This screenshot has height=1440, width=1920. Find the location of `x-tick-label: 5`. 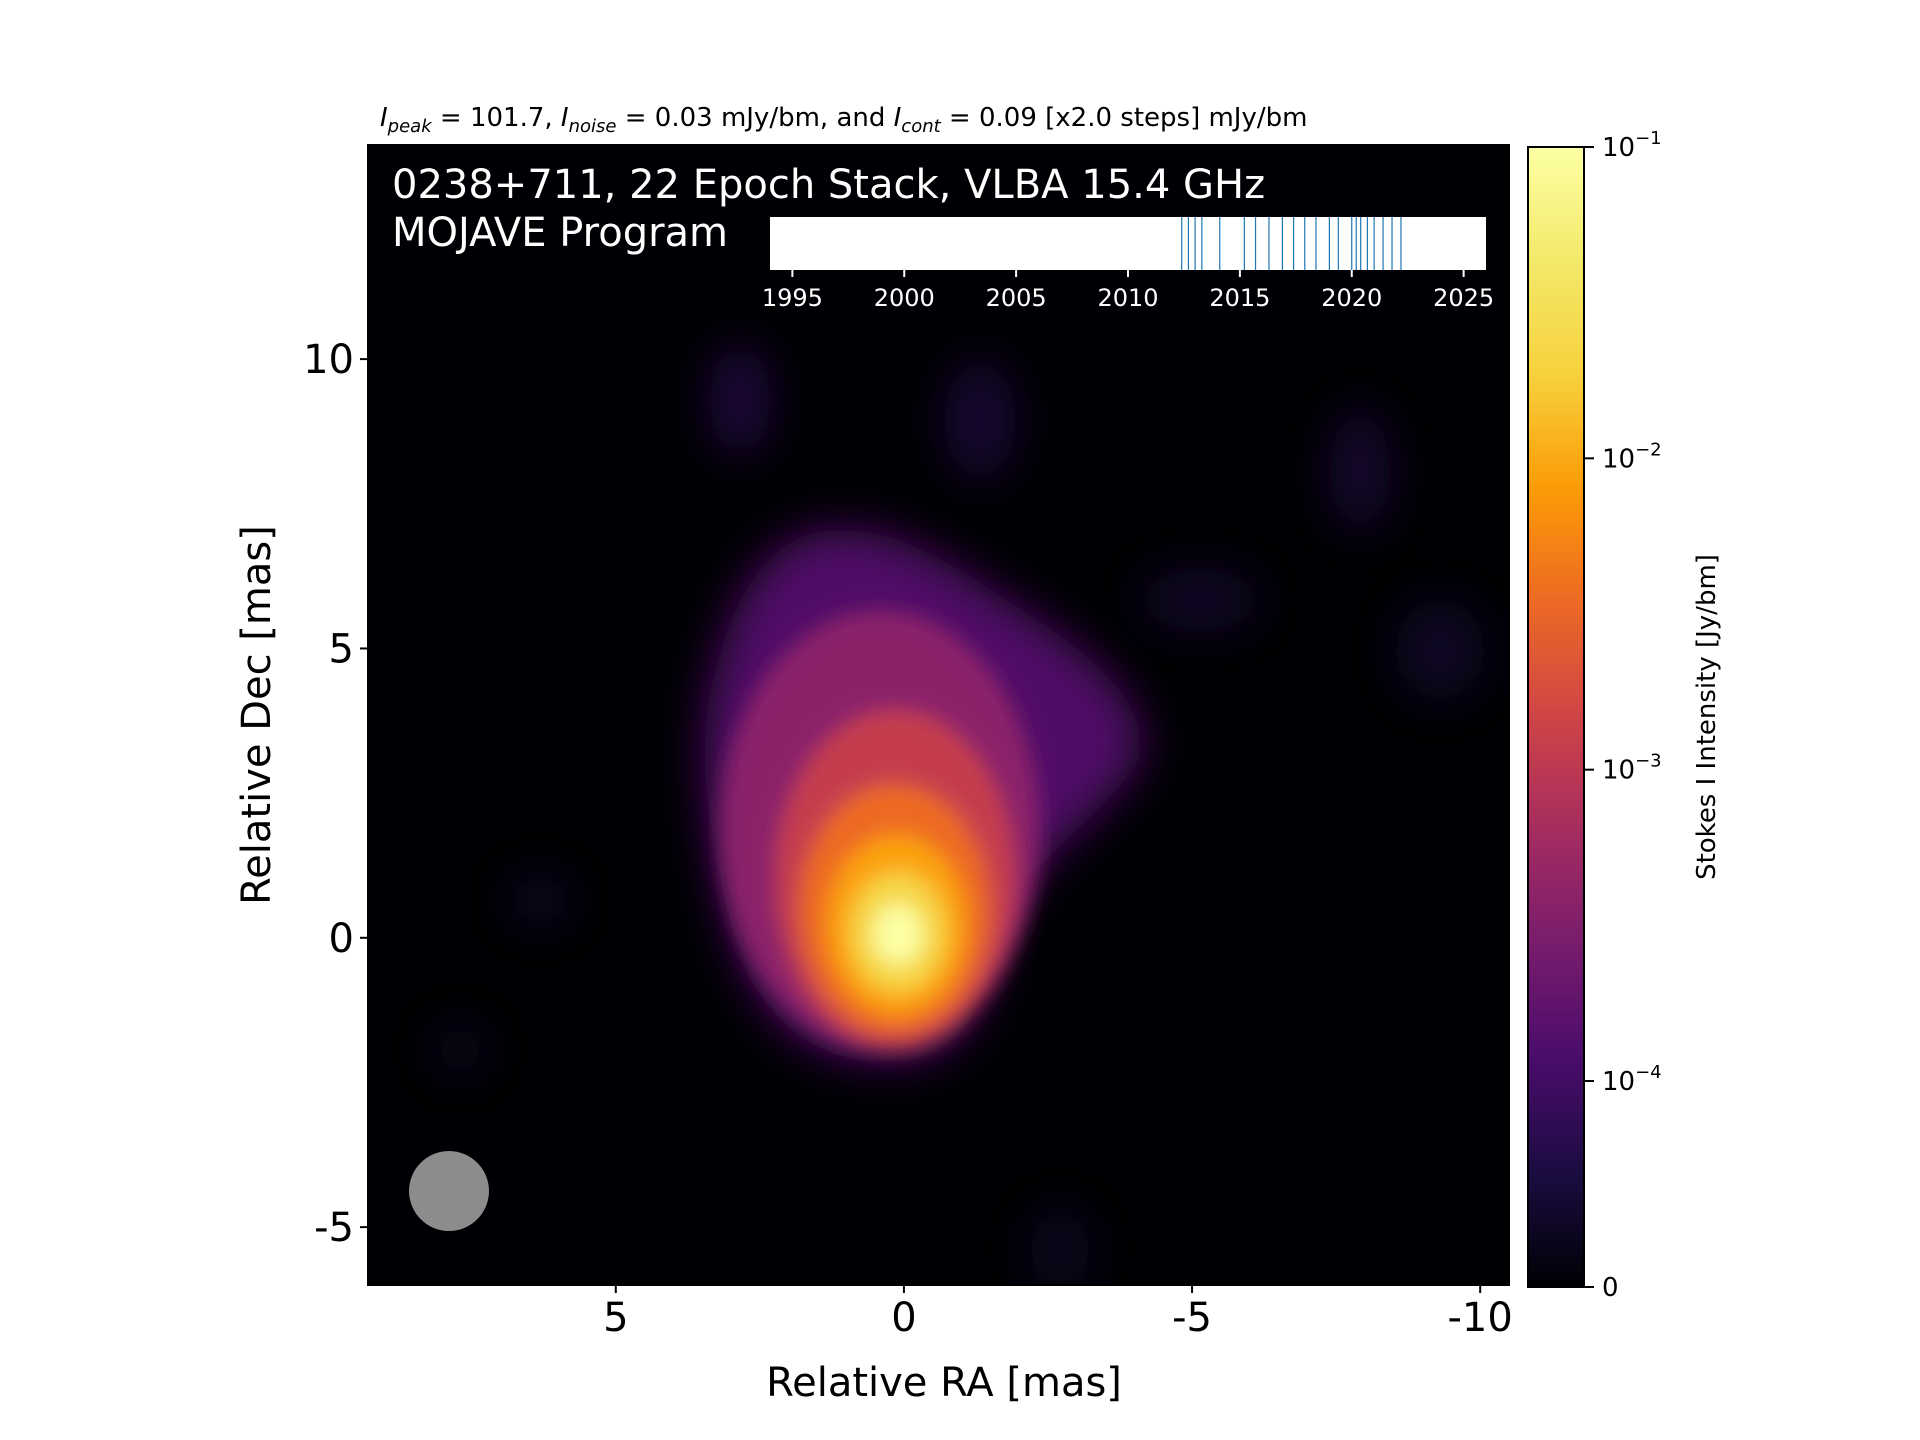

x-tick-label: 5 is located at coordinates (615, 1318).